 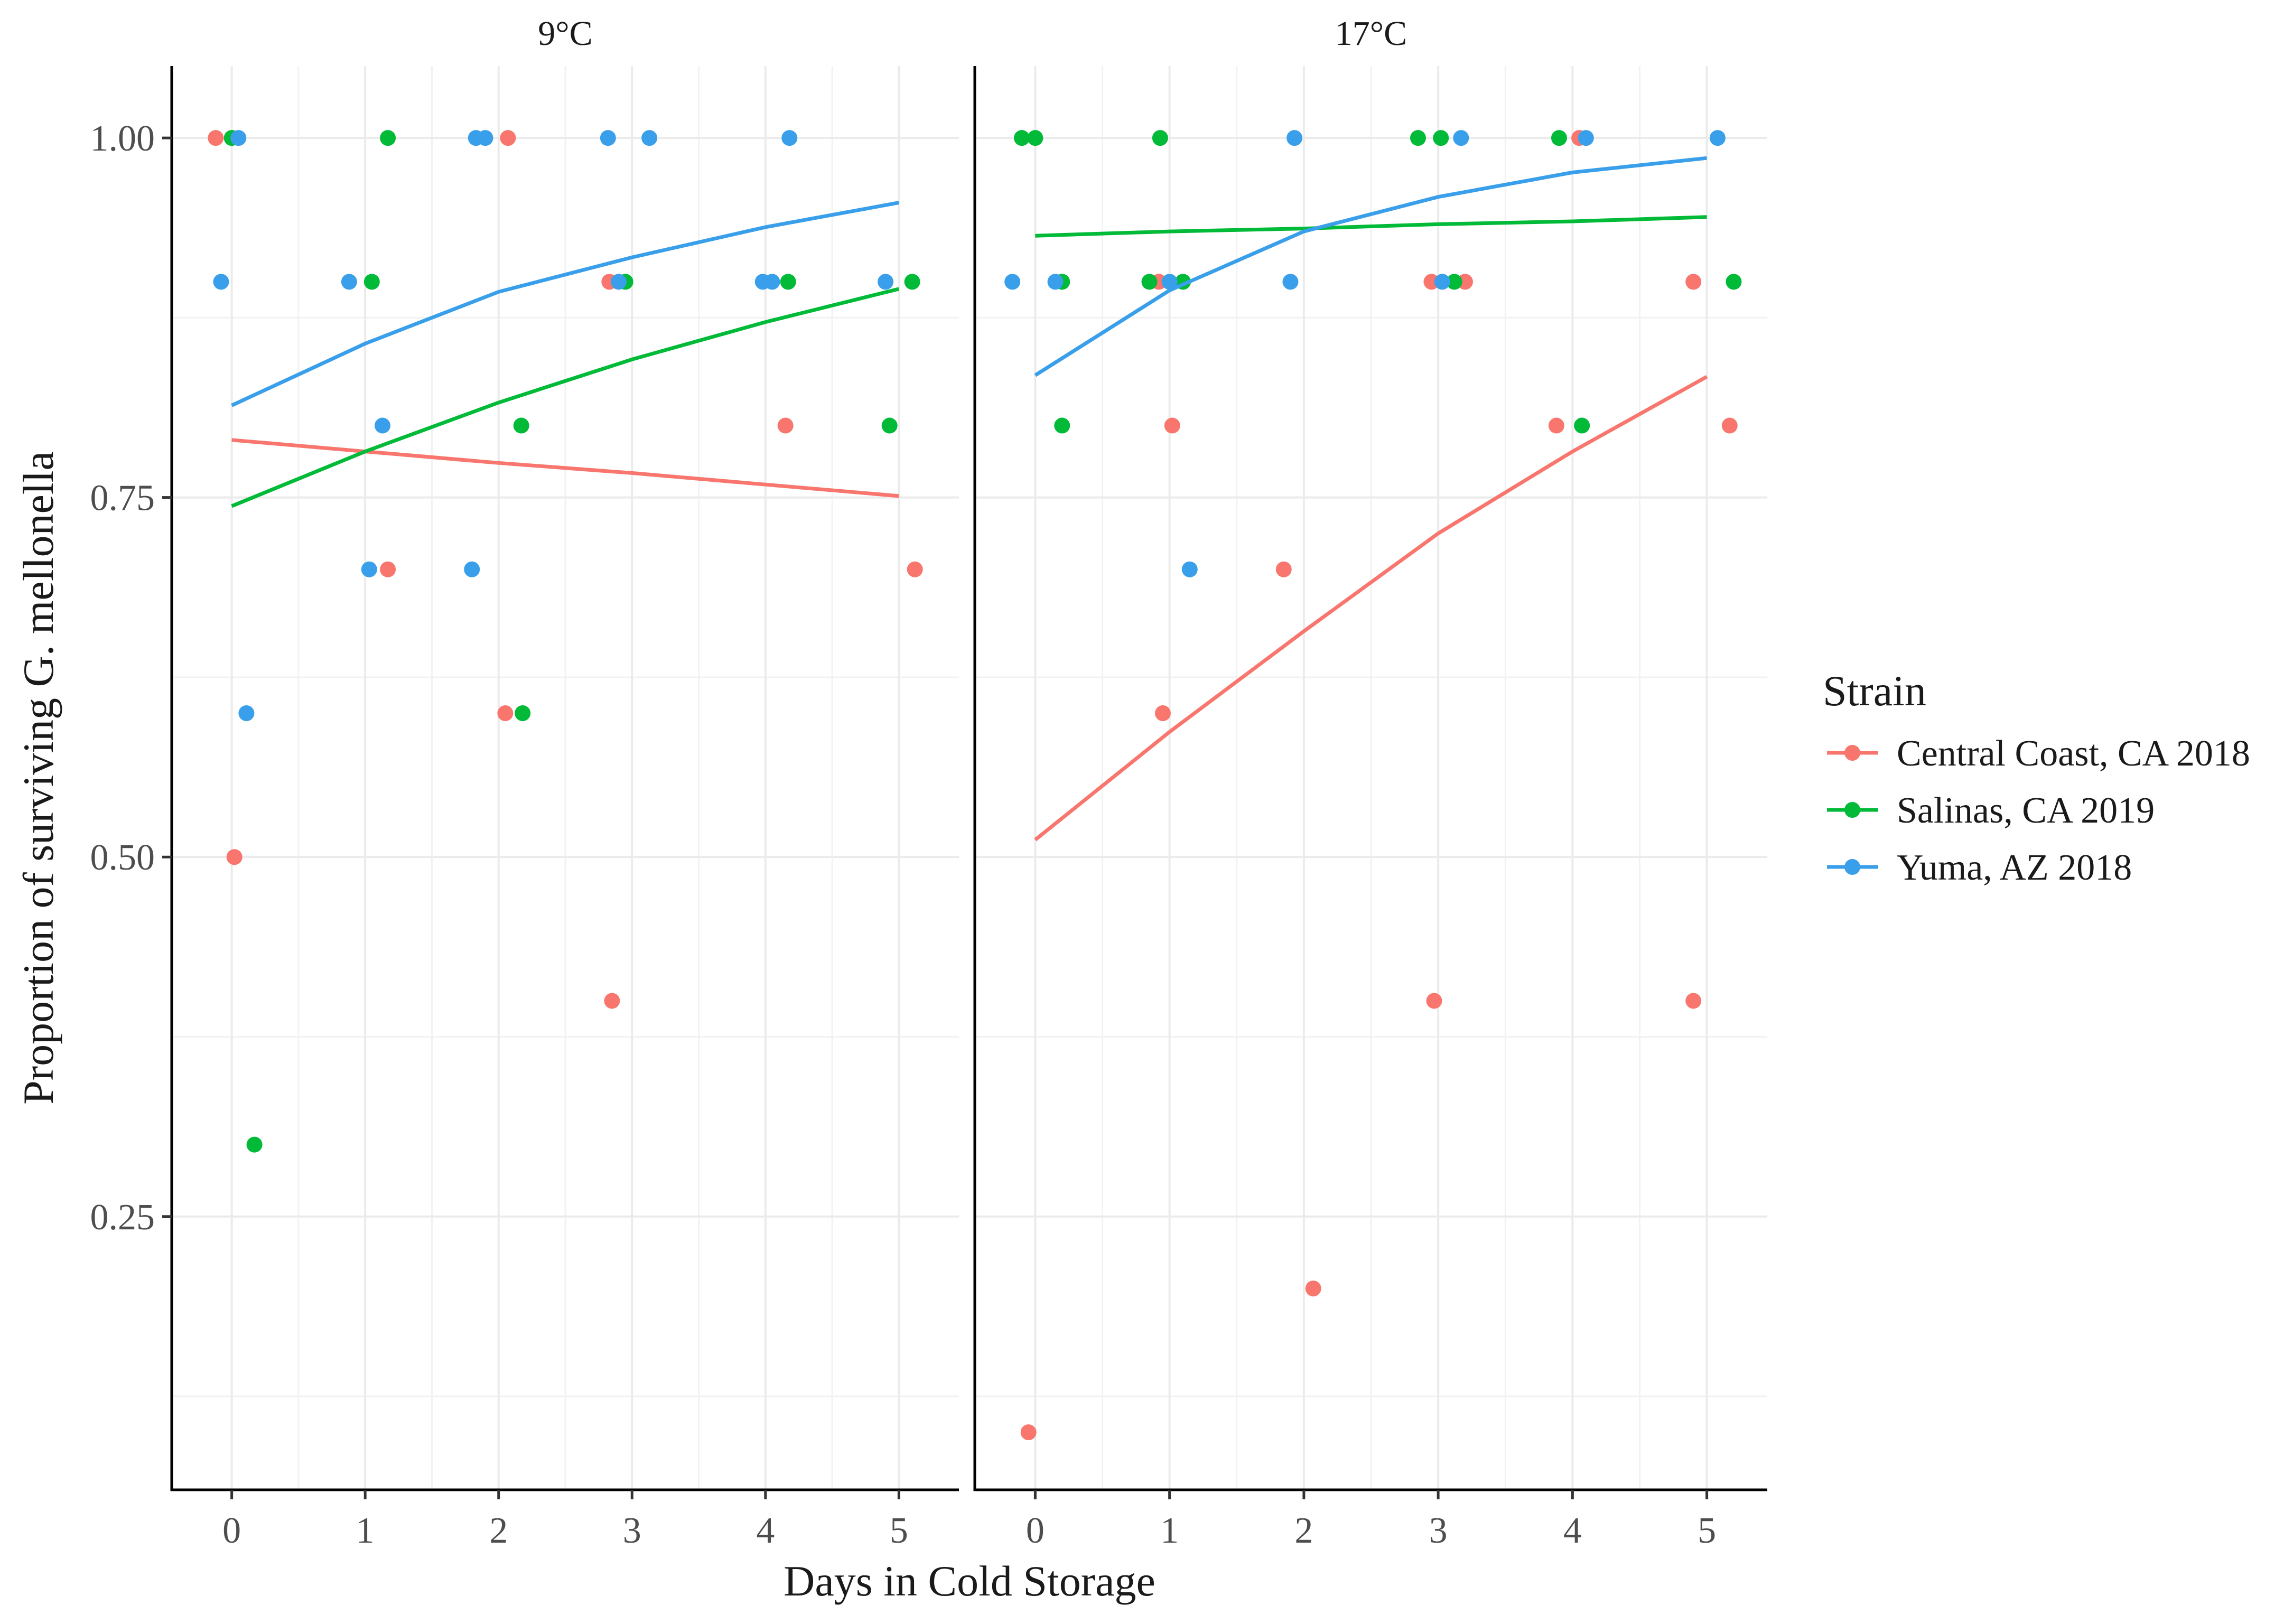 What do you see at coordinates (1035, 1530) in the screenshot?
I see `x-tick-label: 0` at bounding box center [1035, 1530].